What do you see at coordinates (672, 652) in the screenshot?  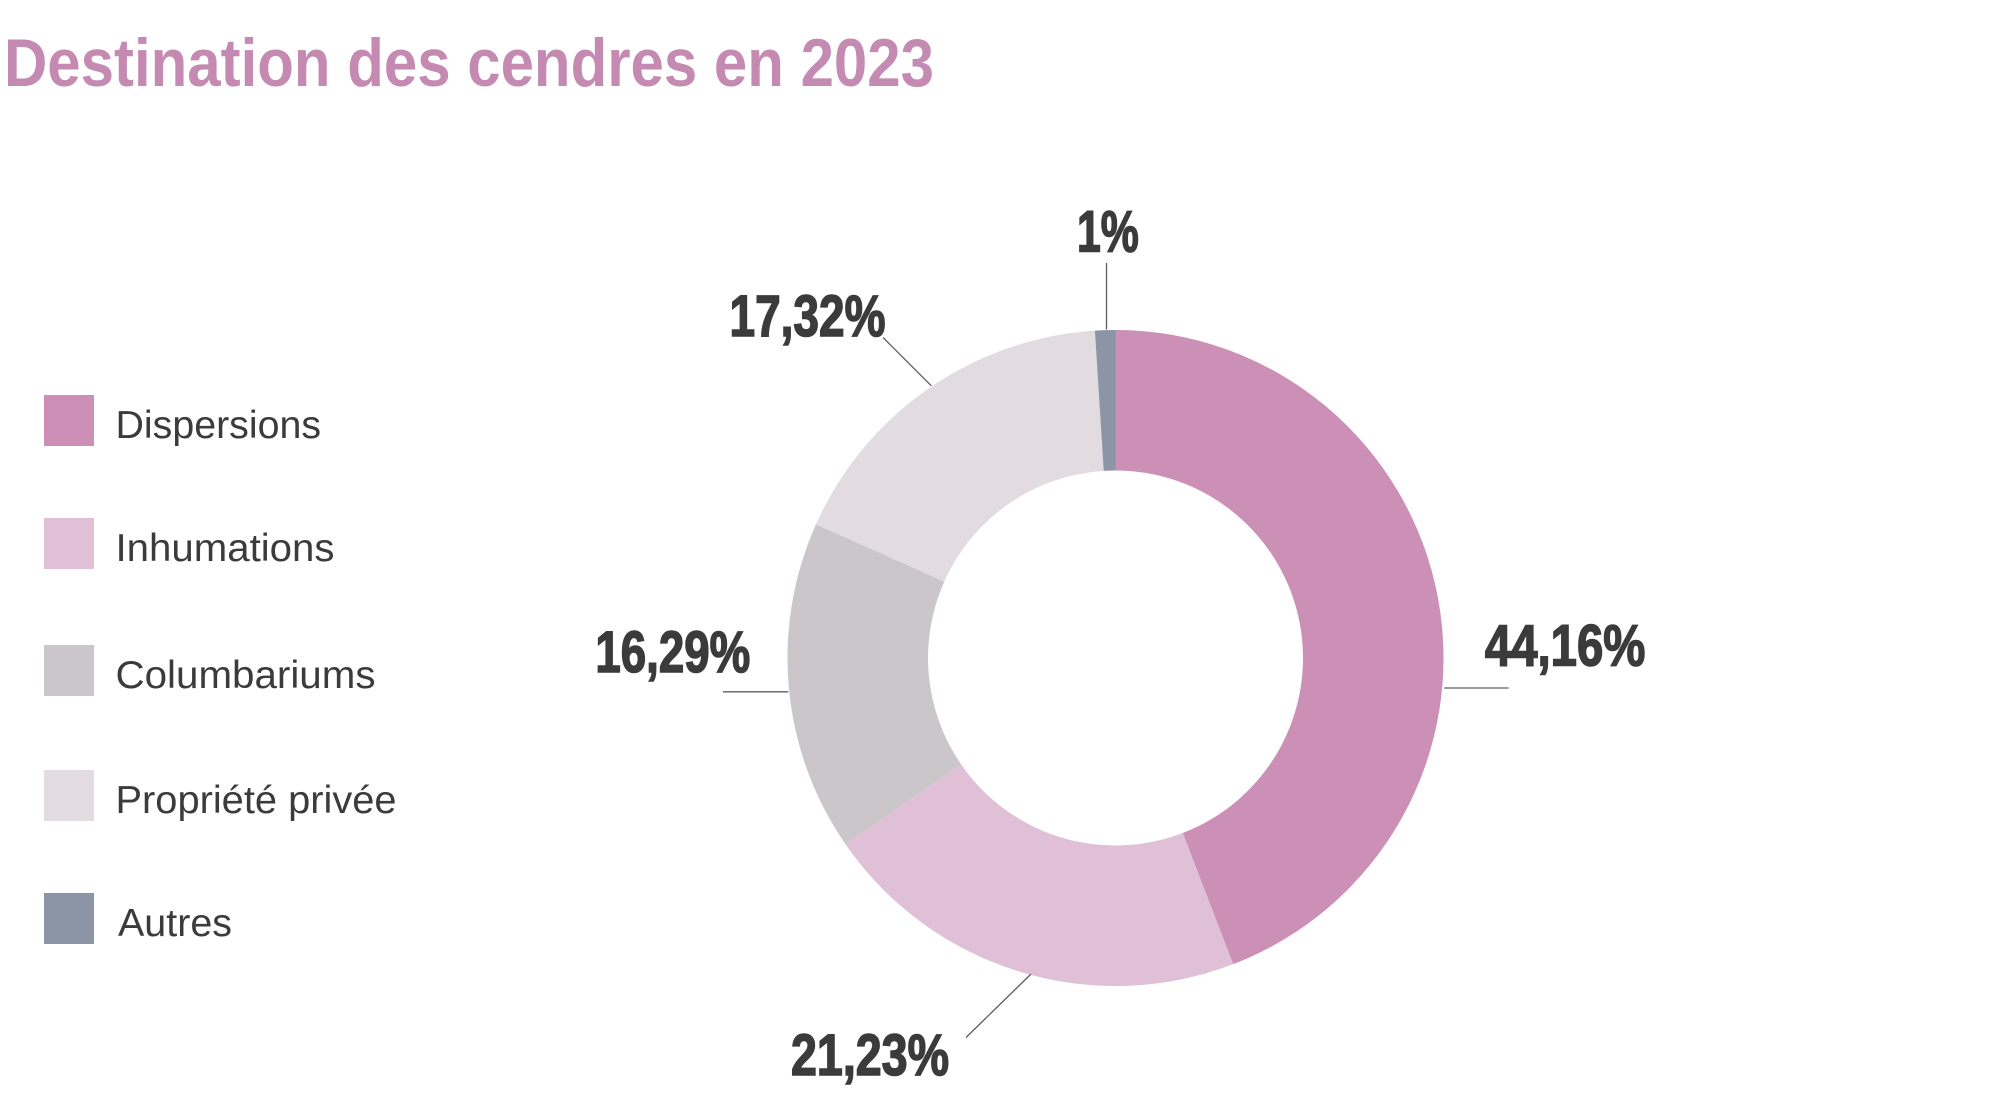 I see `svg-text: 16,29%` at bounding box center [672, 652].